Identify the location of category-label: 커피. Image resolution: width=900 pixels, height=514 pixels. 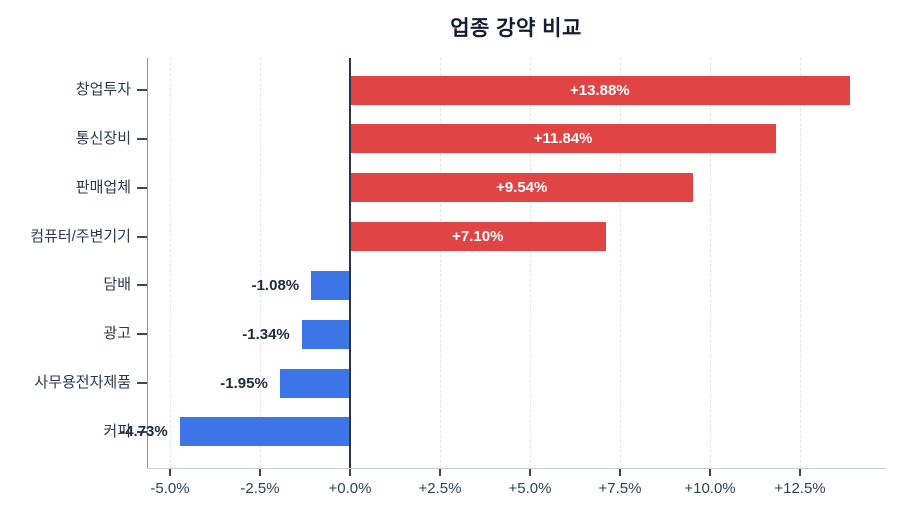
(117, 431).